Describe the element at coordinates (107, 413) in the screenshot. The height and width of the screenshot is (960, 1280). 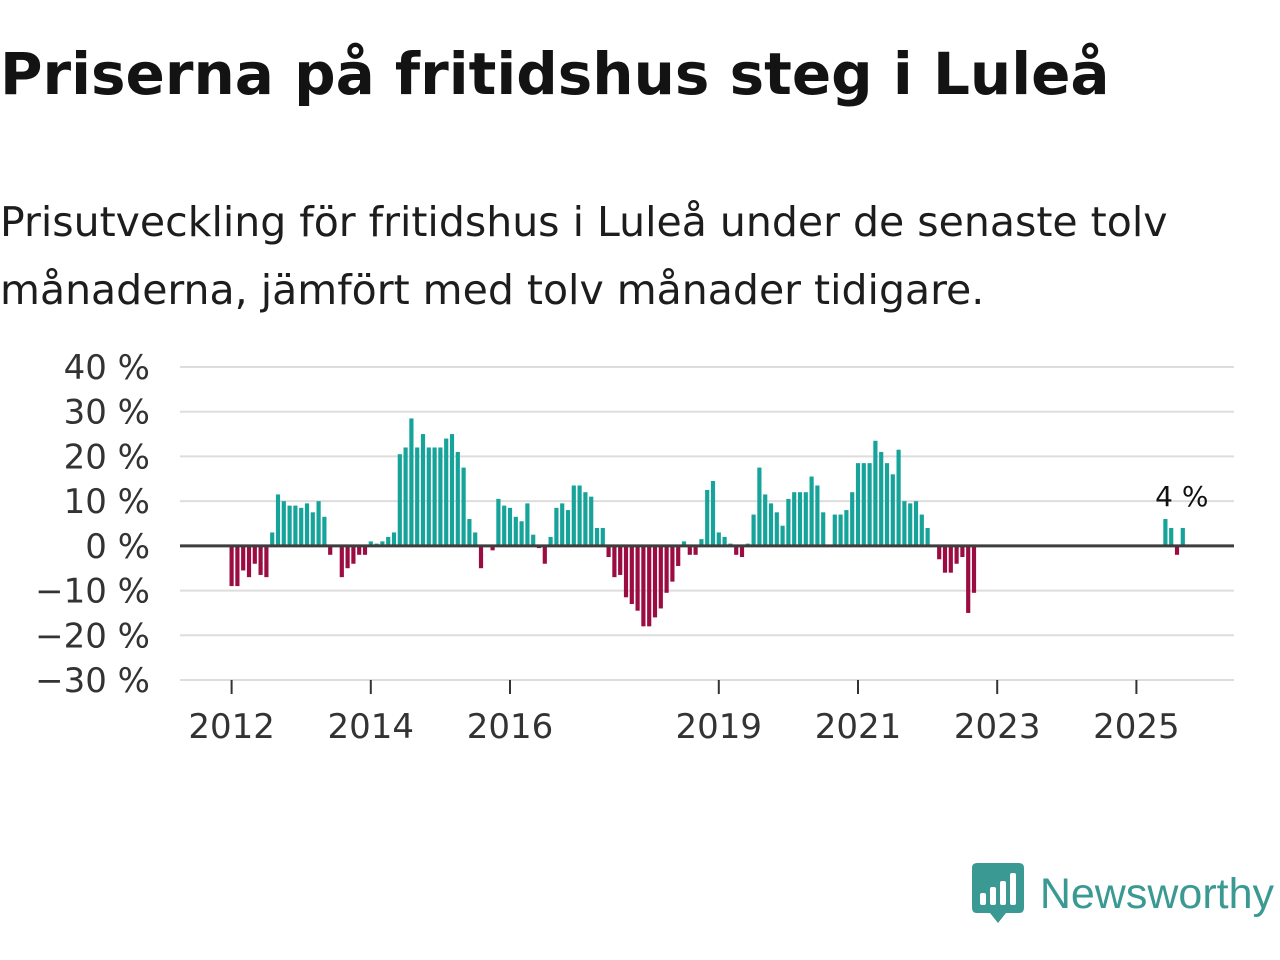
I see `y-tick-label: 30 %` at that location.